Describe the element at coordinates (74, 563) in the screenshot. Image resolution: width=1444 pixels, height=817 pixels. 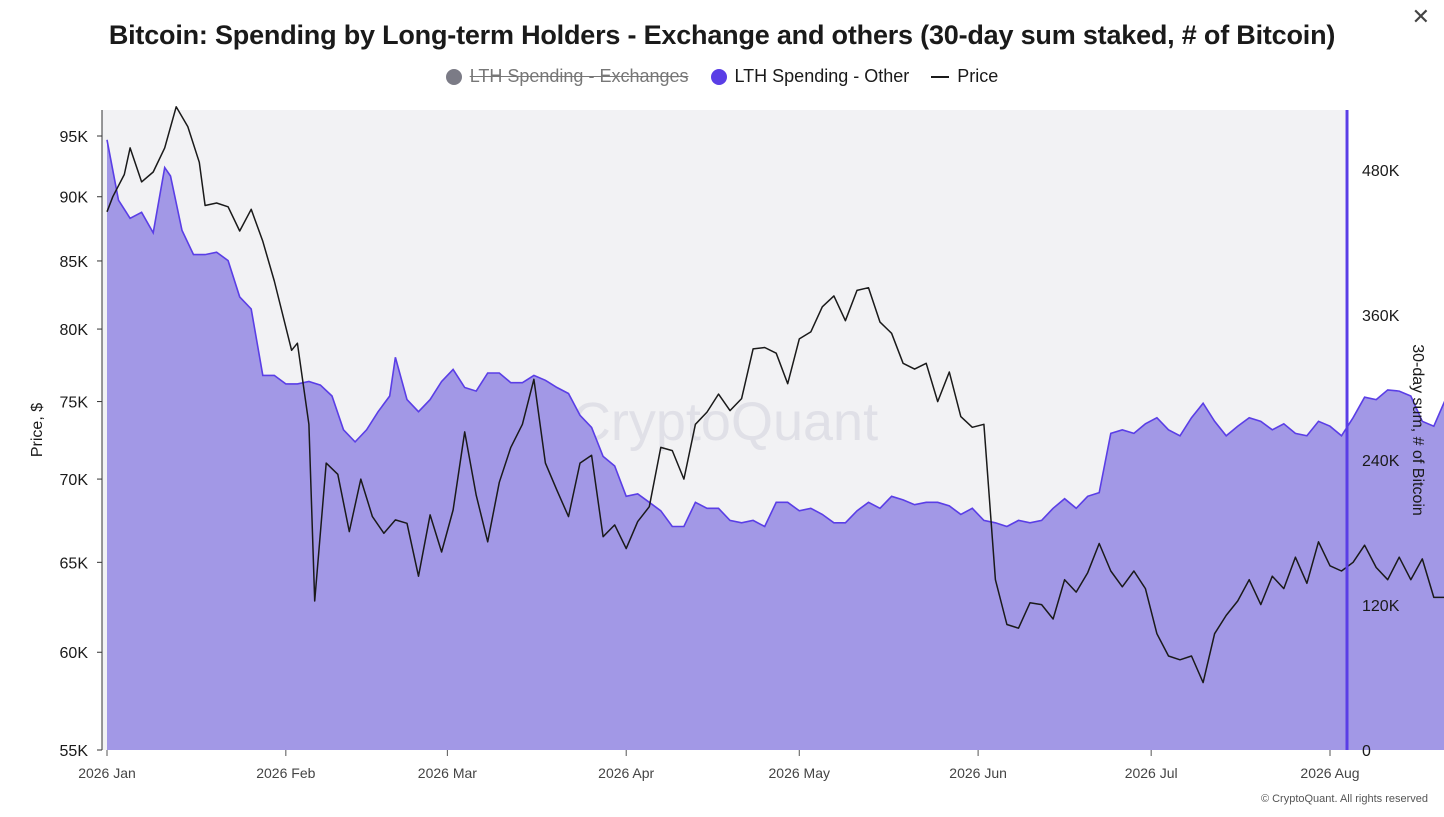
I see `left-tick-label: 65K` at that location.